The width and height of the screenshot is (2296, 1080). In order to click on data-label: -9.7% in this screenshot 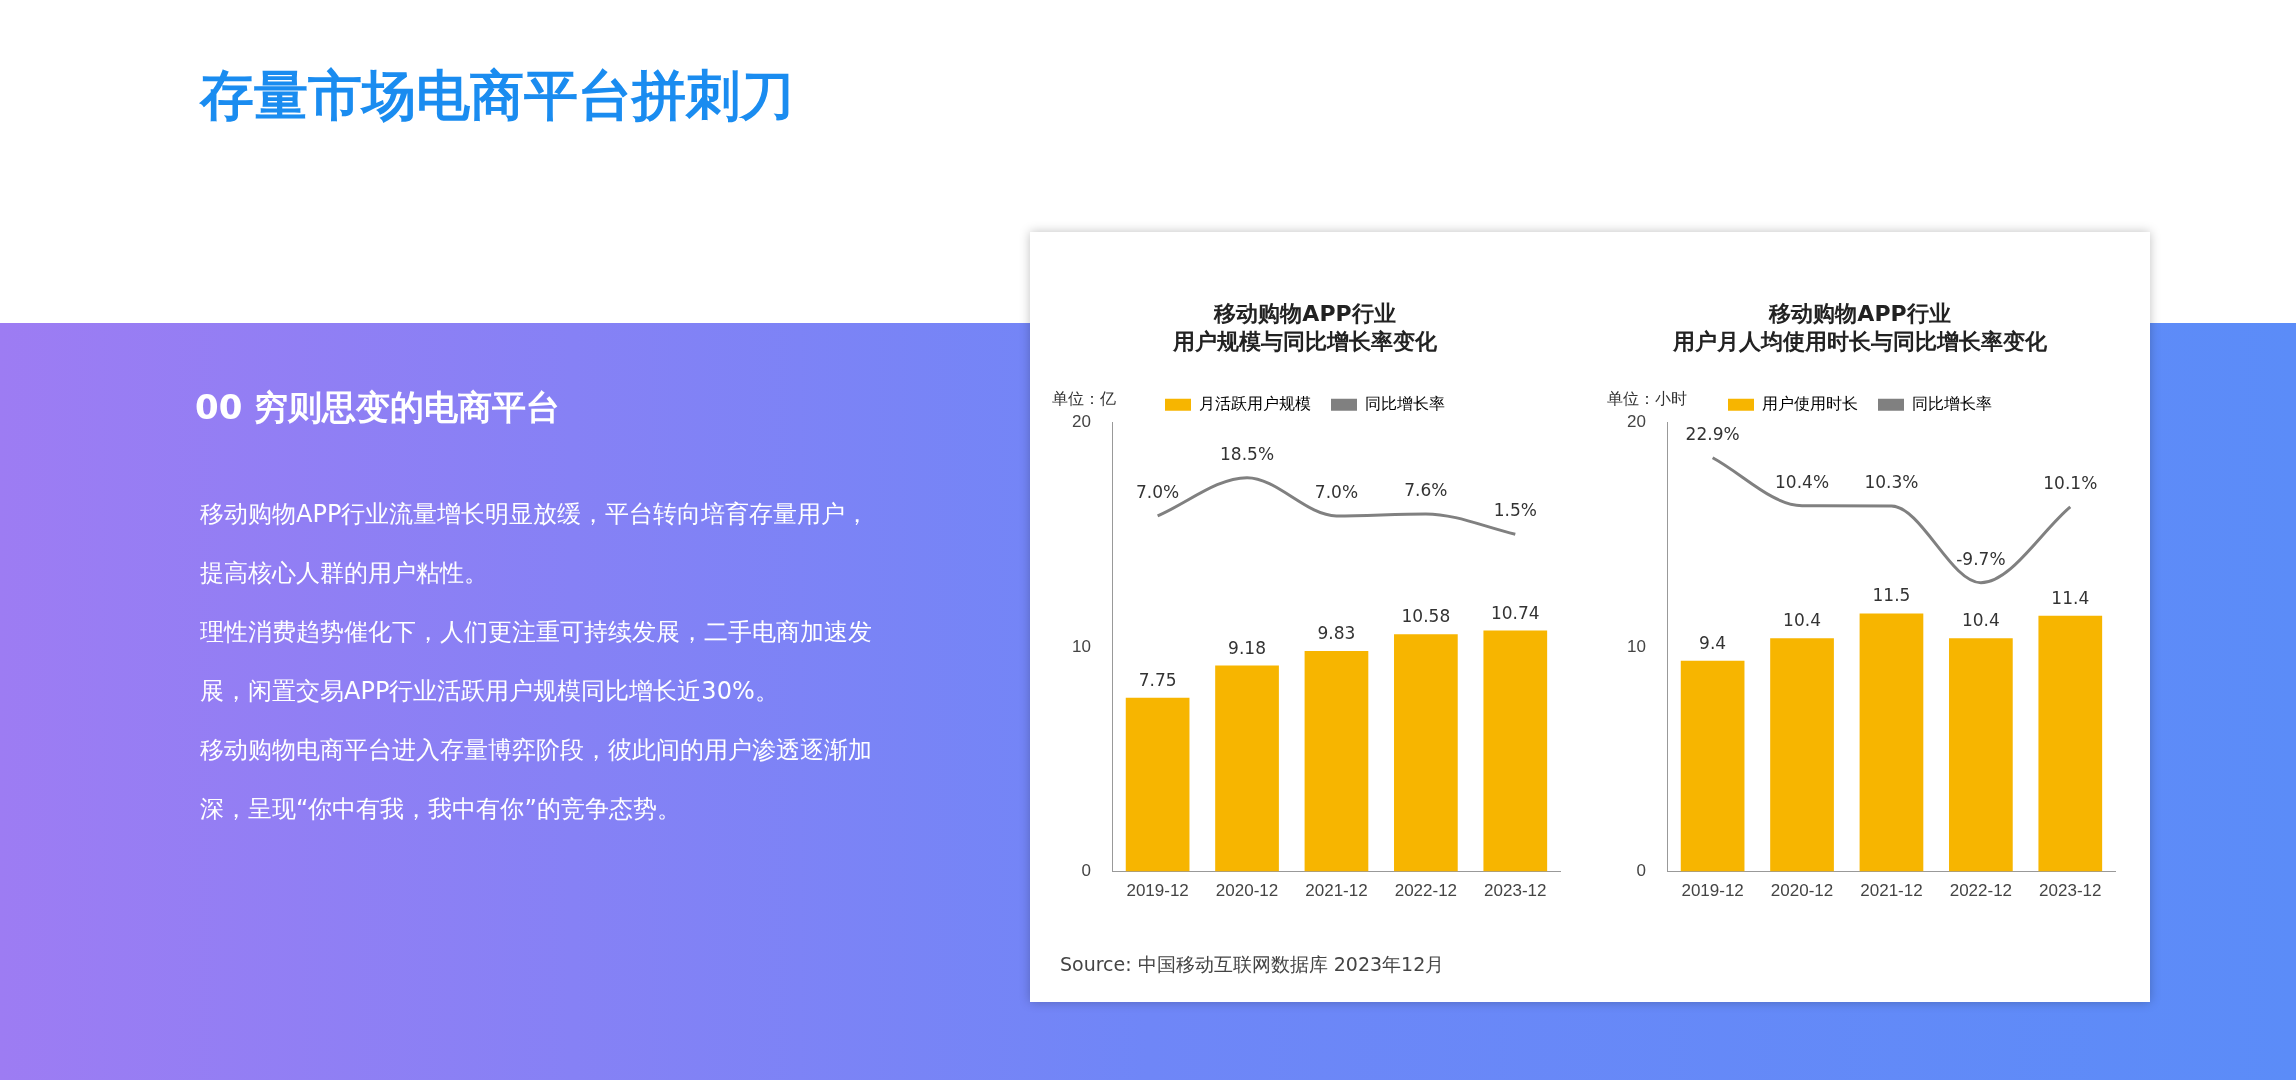, I will do `click(1981, 558)`.